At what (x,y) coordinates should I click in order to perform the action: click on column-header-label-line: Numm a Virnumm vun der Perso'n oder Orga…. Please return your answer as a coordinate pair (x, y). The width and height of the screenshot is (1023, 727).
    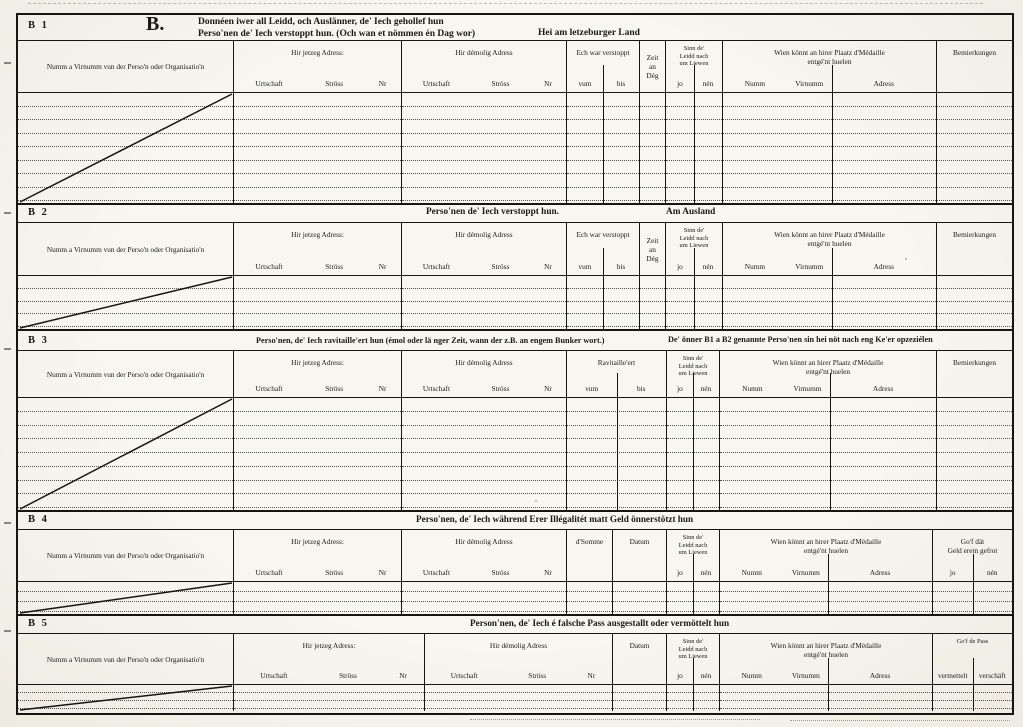
    Looking at the image, I should click on (125, 66).